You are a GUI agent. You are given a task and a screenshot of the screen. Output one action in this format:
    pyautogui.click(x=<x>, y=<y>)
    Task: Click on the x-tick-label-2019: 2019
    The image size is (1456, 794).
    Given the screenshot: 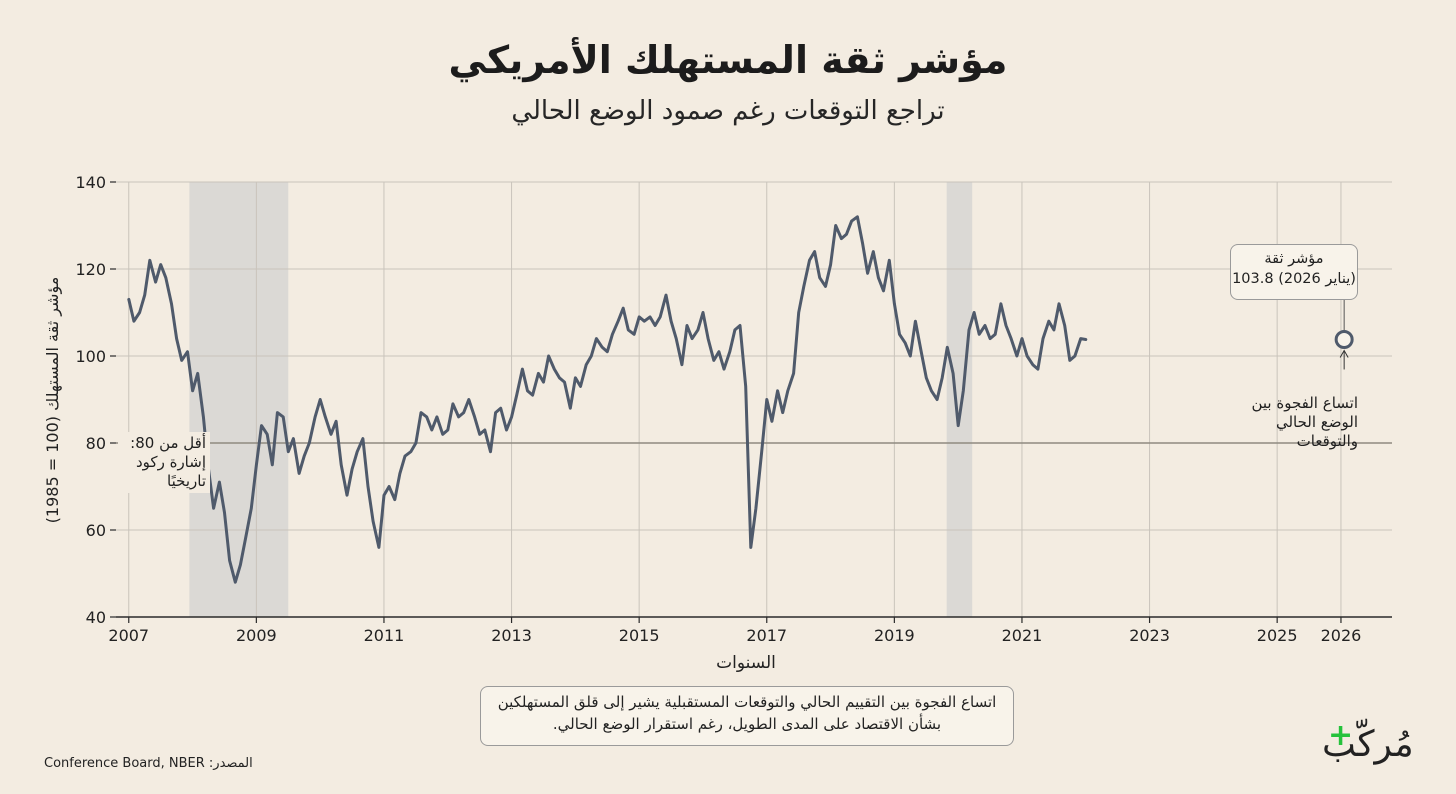 What is the action you would take?
    pyautogui.click(x=894, y=635)
    